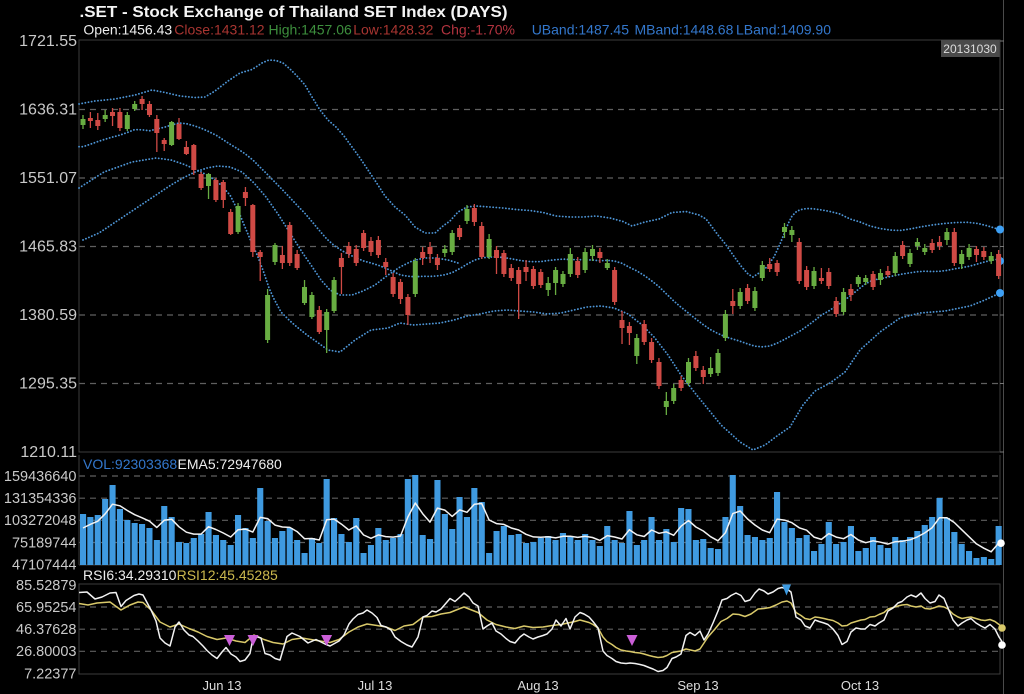 The height and width of the screenshot is (694, 1024). I want to click on svg-text: 1721.55, so click(48, 41).